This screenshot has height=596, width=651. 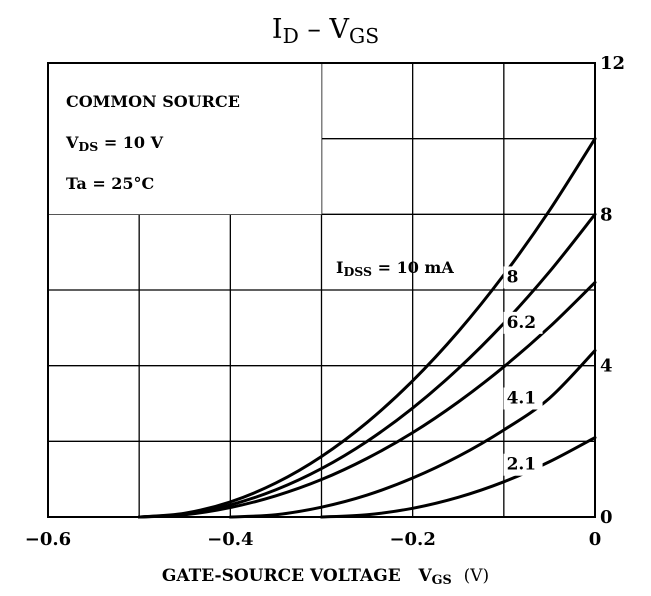 I want to click on series-label: 4.1, so click(x=522, y=399).